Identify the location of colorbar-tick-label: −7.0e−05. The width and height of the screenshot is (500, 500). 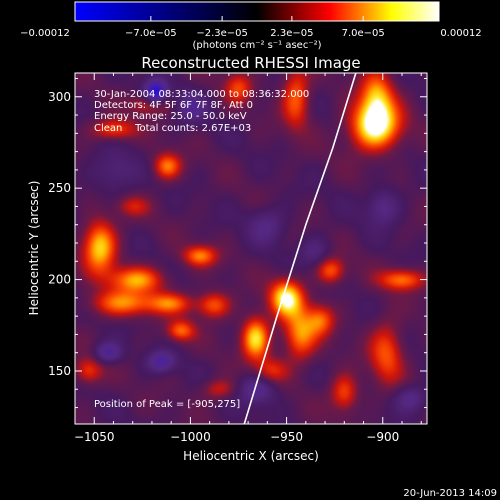
(151, 33).